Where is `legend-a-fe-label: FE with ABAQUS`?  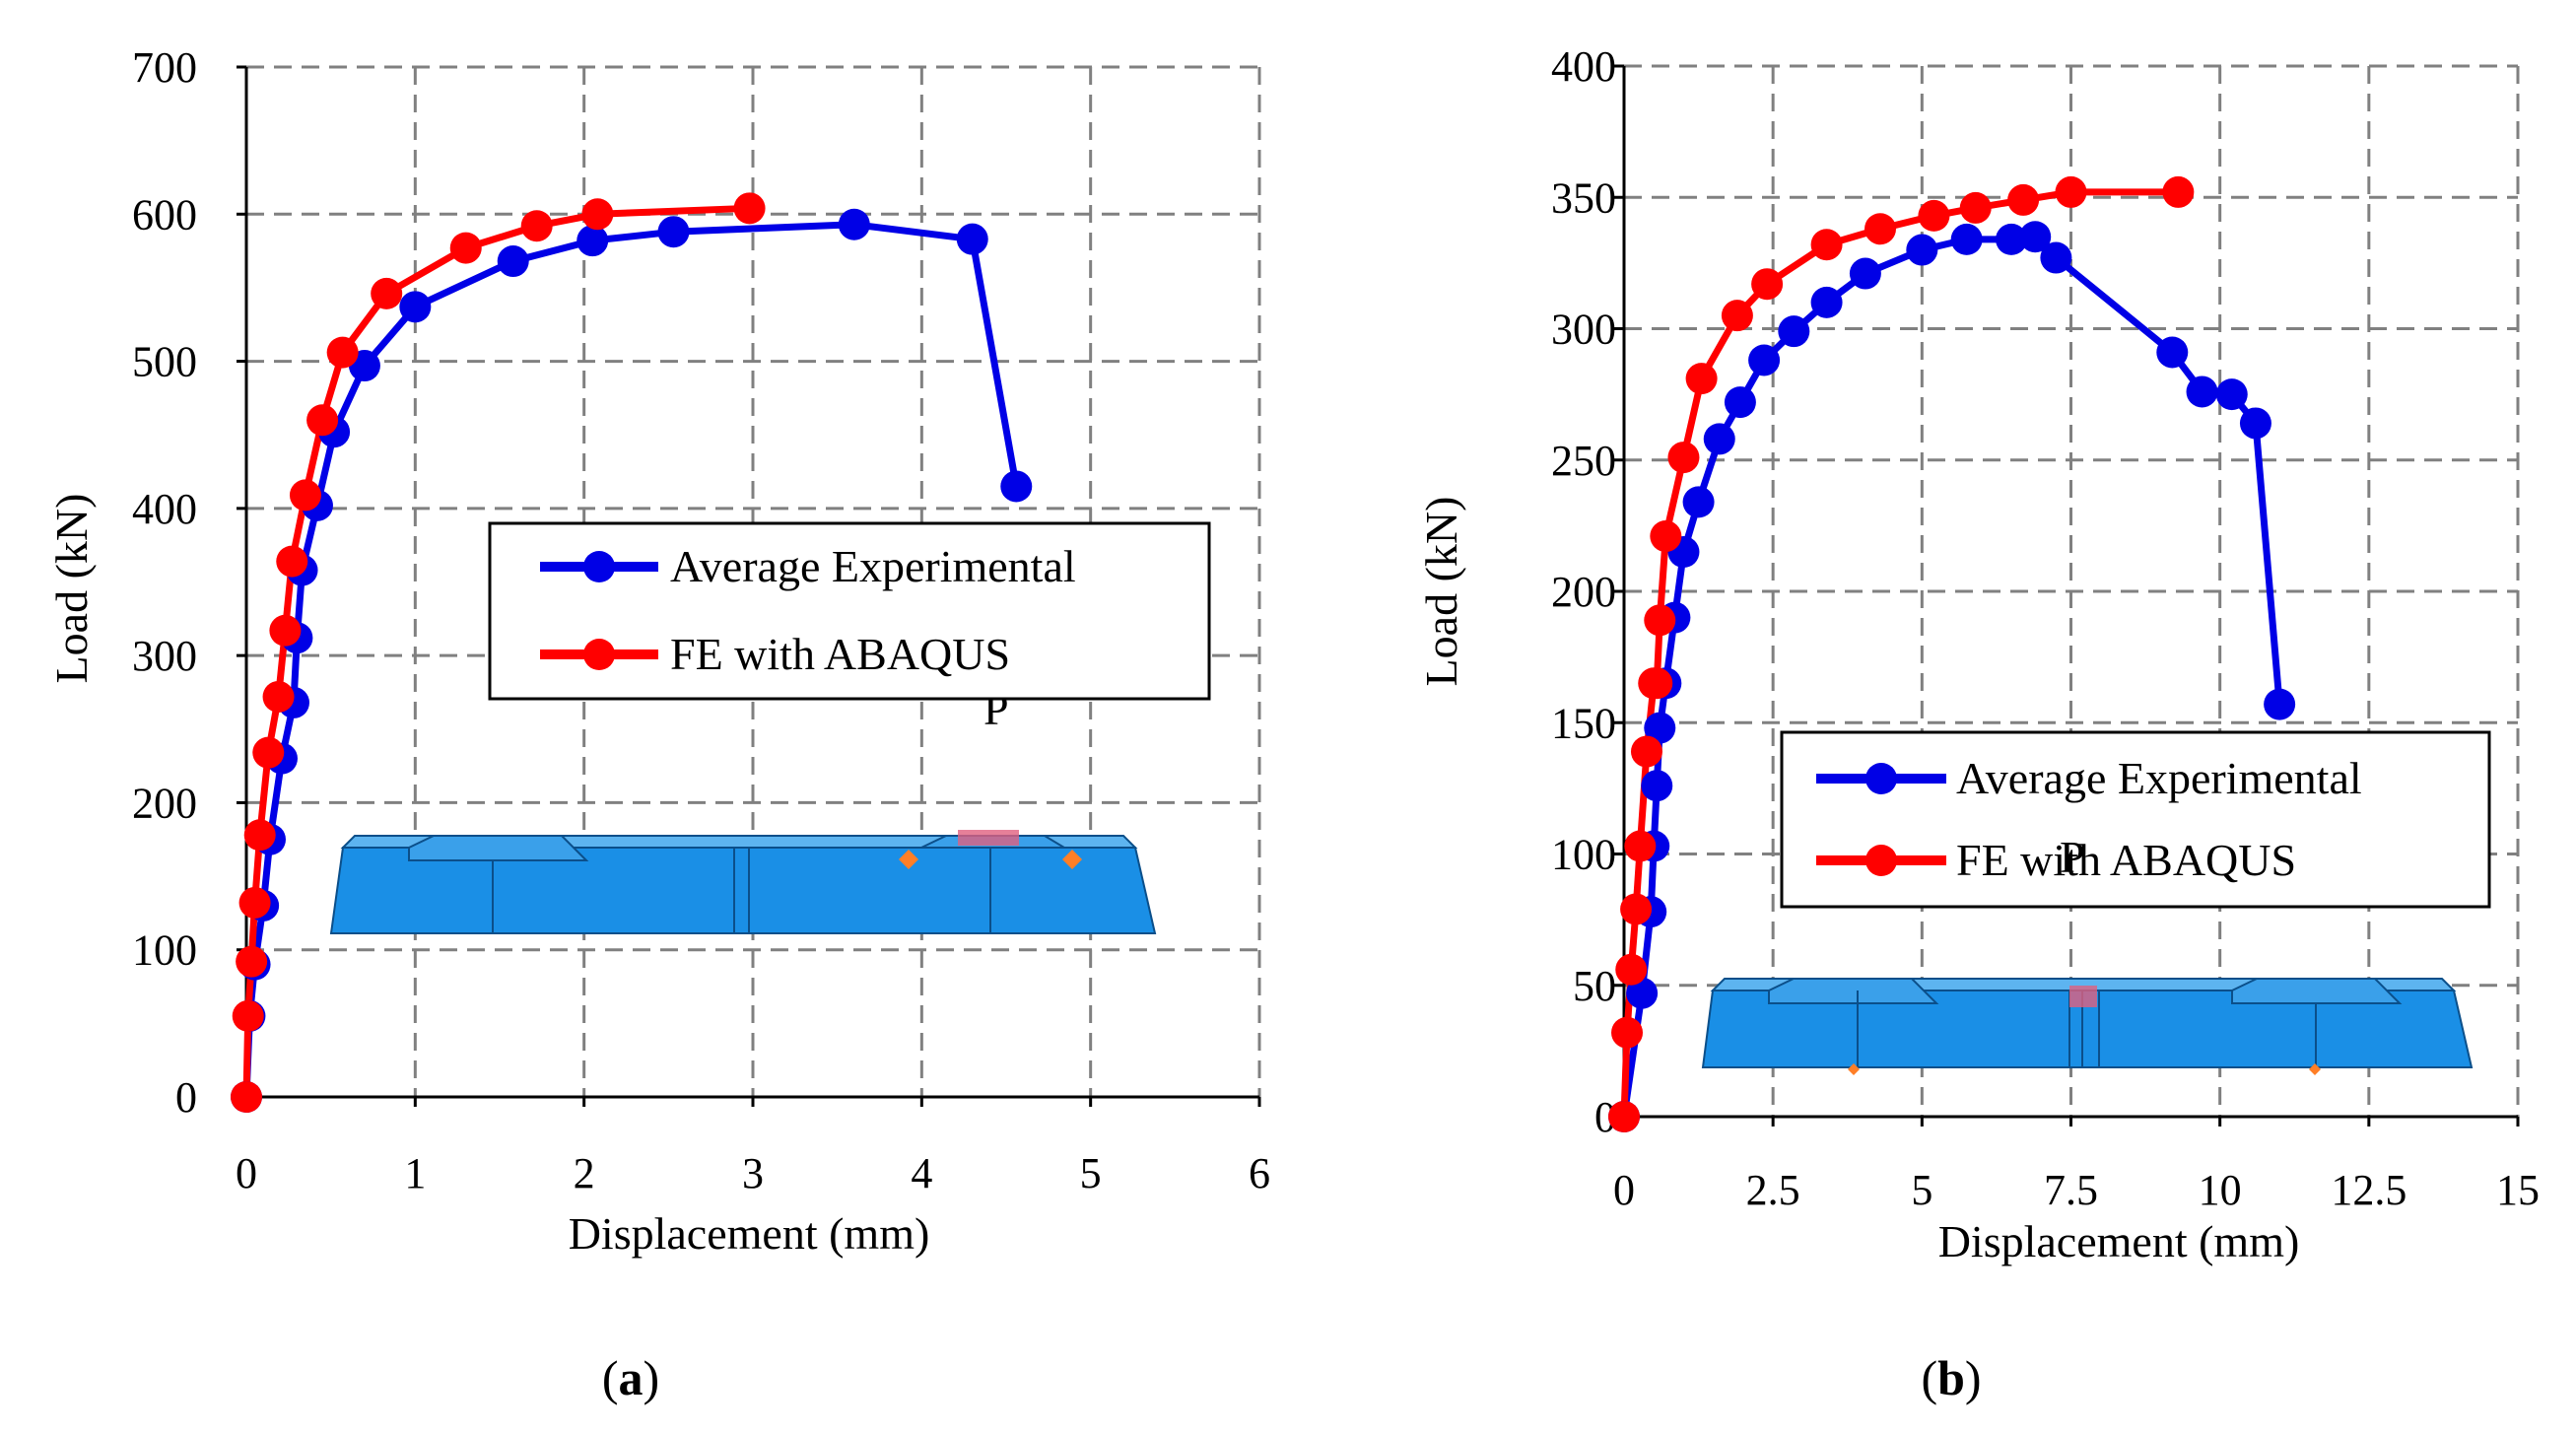 legend-a-fe-label: FE with ABAQUS is located at coordinates (840, 654).